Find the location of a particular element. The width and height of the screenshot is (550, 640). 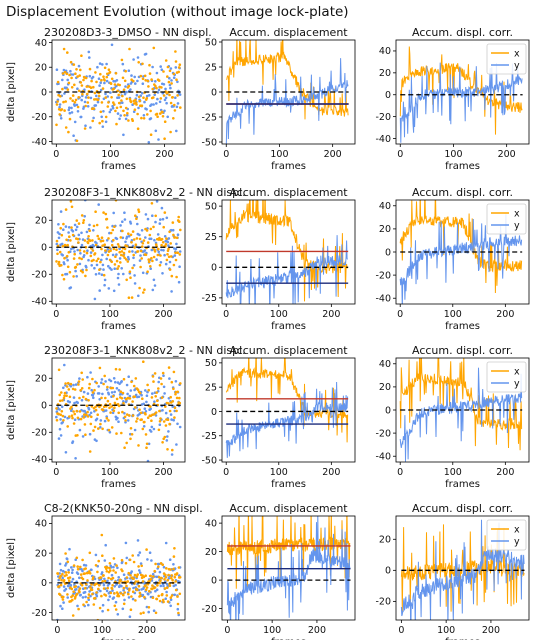

y-tick-label: 40 is located at coordinates (385, 51).